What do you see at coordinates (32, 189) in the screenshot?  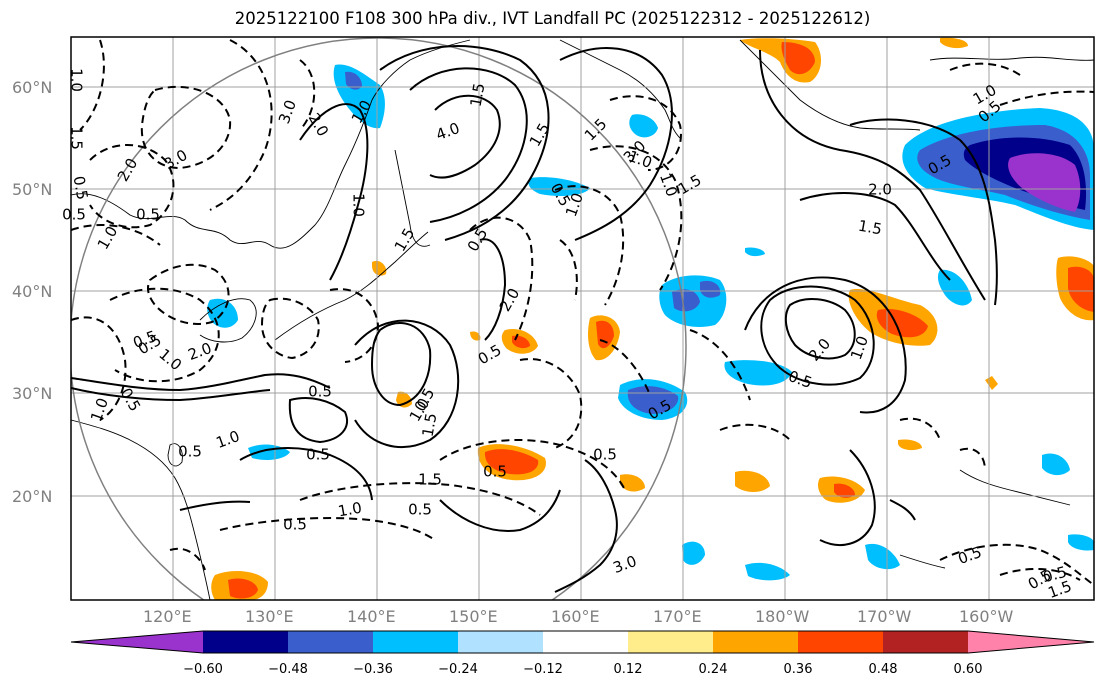 I see `lat-label-50n: 50°N` at bounding box center [32, 189].